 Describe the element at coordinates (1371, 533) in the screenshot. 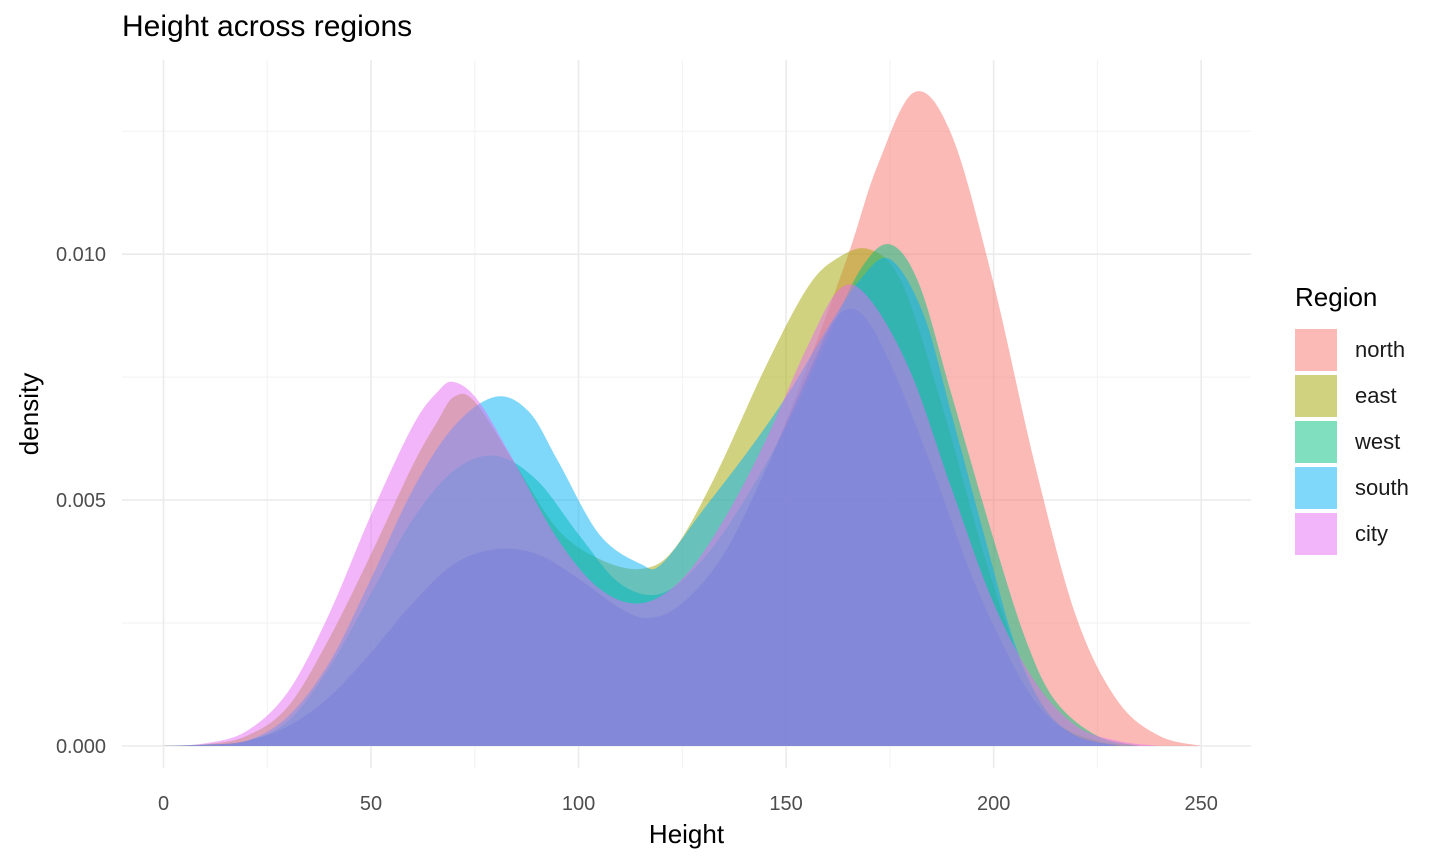

I see `legend-label: city` at that location.